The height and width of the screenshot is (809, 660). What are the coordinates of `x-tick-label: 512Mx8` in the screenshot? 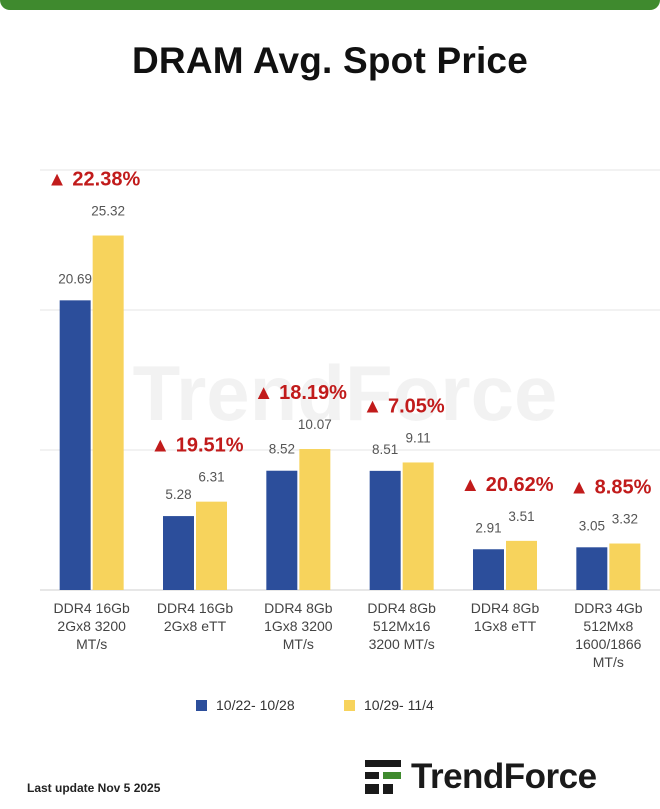 It's located at (608, 626).